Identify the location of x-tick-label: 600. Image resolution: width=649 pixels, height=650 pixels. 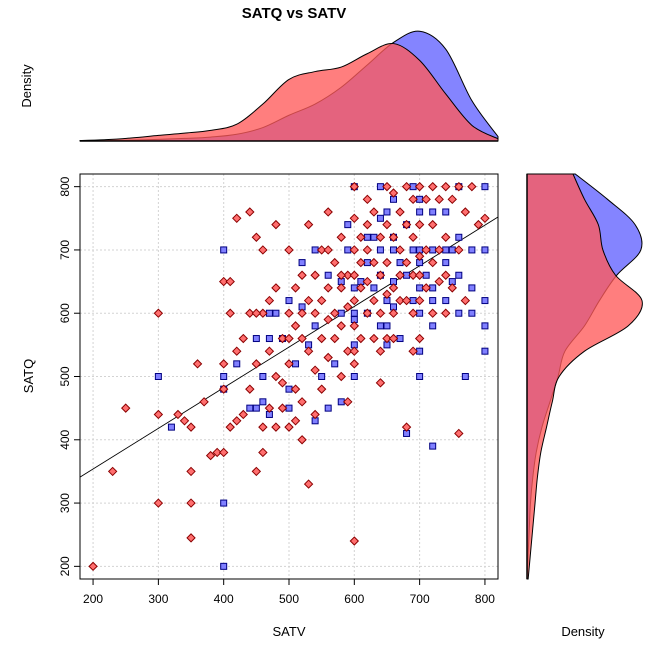
(354, 599).